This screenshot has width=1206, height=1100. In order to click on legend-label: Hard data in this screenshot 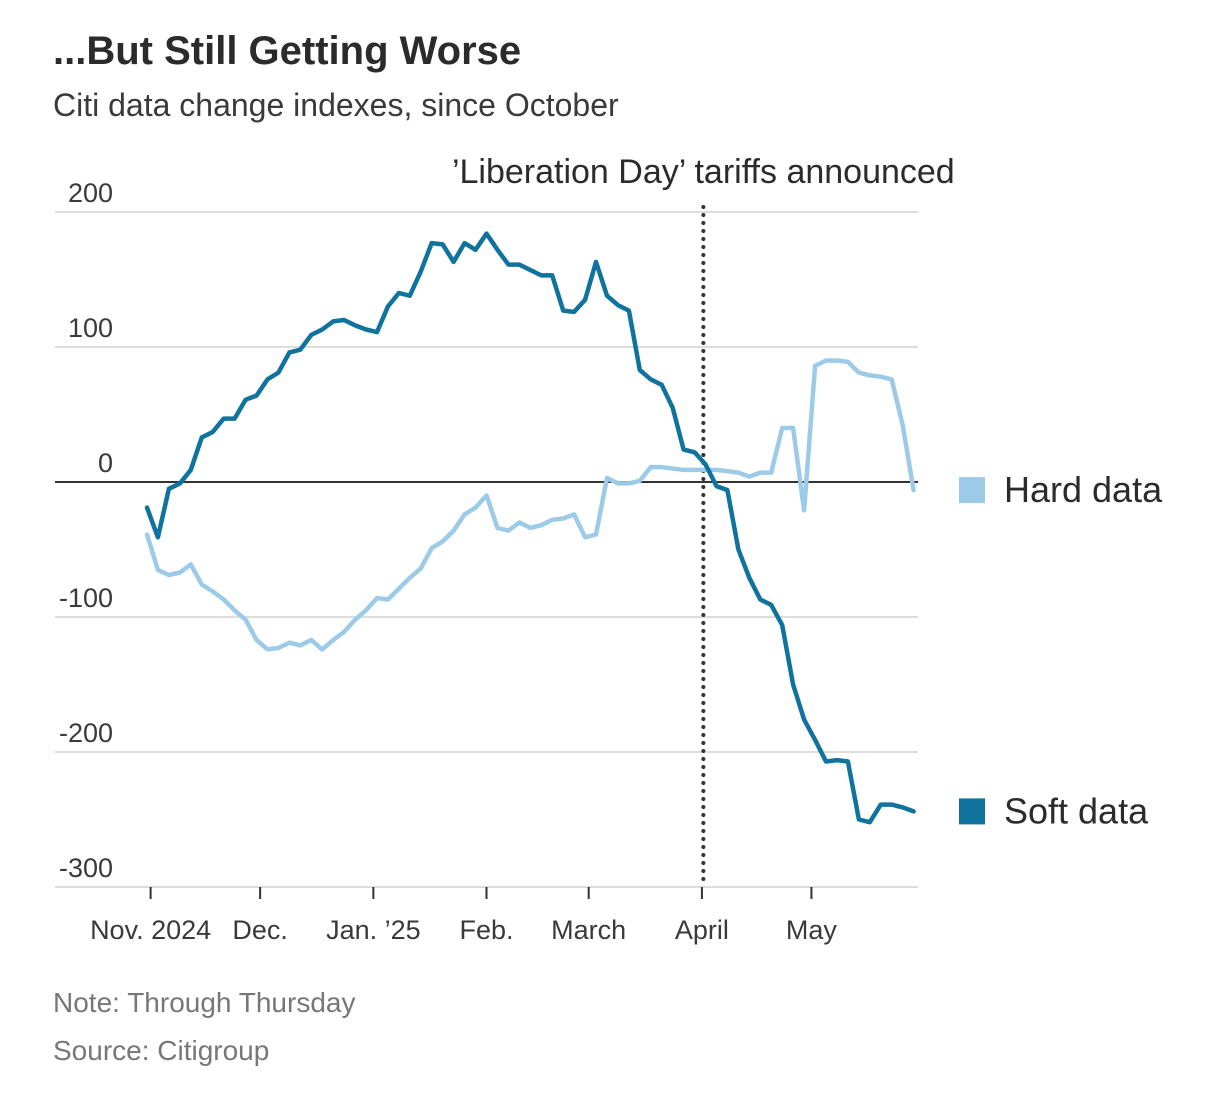, I will do `click(1083, 489)`.